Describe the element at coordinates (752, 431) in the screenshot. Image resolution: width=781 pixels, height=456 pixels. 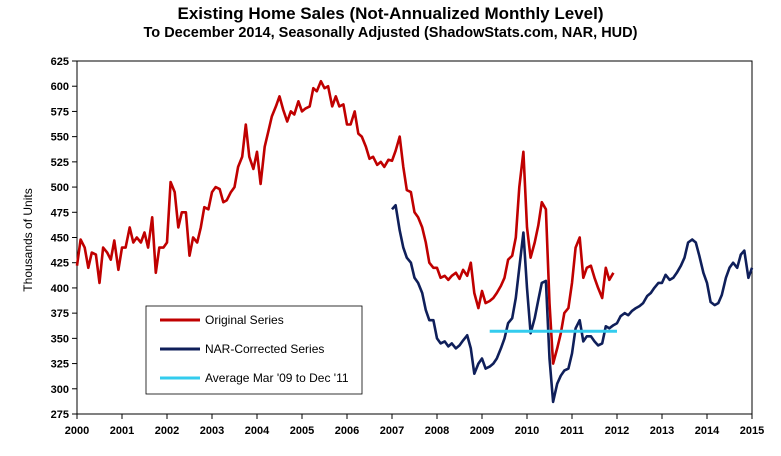
I see `x-tick-label: 2015` at that location.